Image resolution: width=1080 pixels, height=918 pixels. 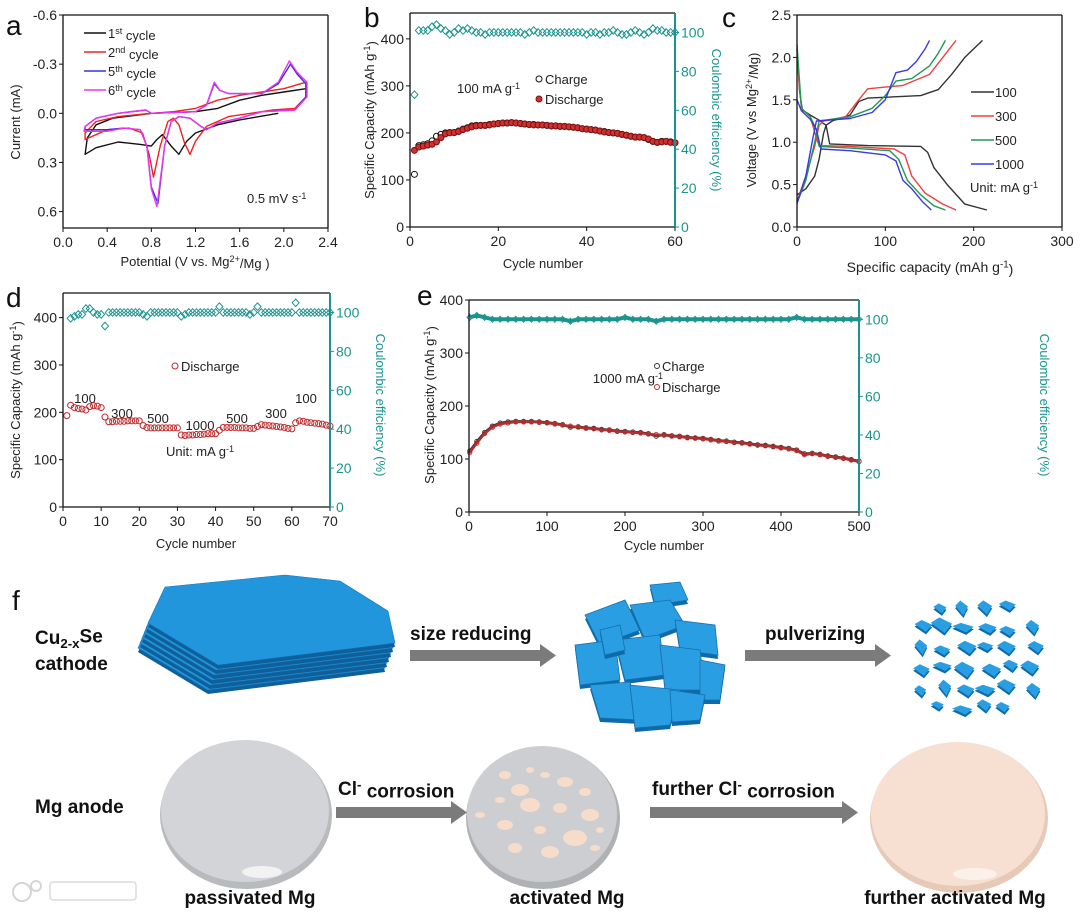 What do you see at coordinates (46, 460) in the screenshot?
I see `y-tick-label: 100` at bounding box center [46, 460].